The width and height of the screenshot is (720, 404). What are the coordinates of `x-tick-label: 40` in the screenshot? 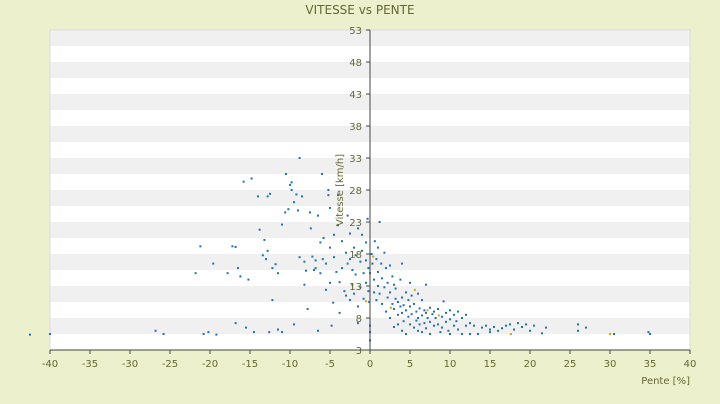 It's located at (690, 364).